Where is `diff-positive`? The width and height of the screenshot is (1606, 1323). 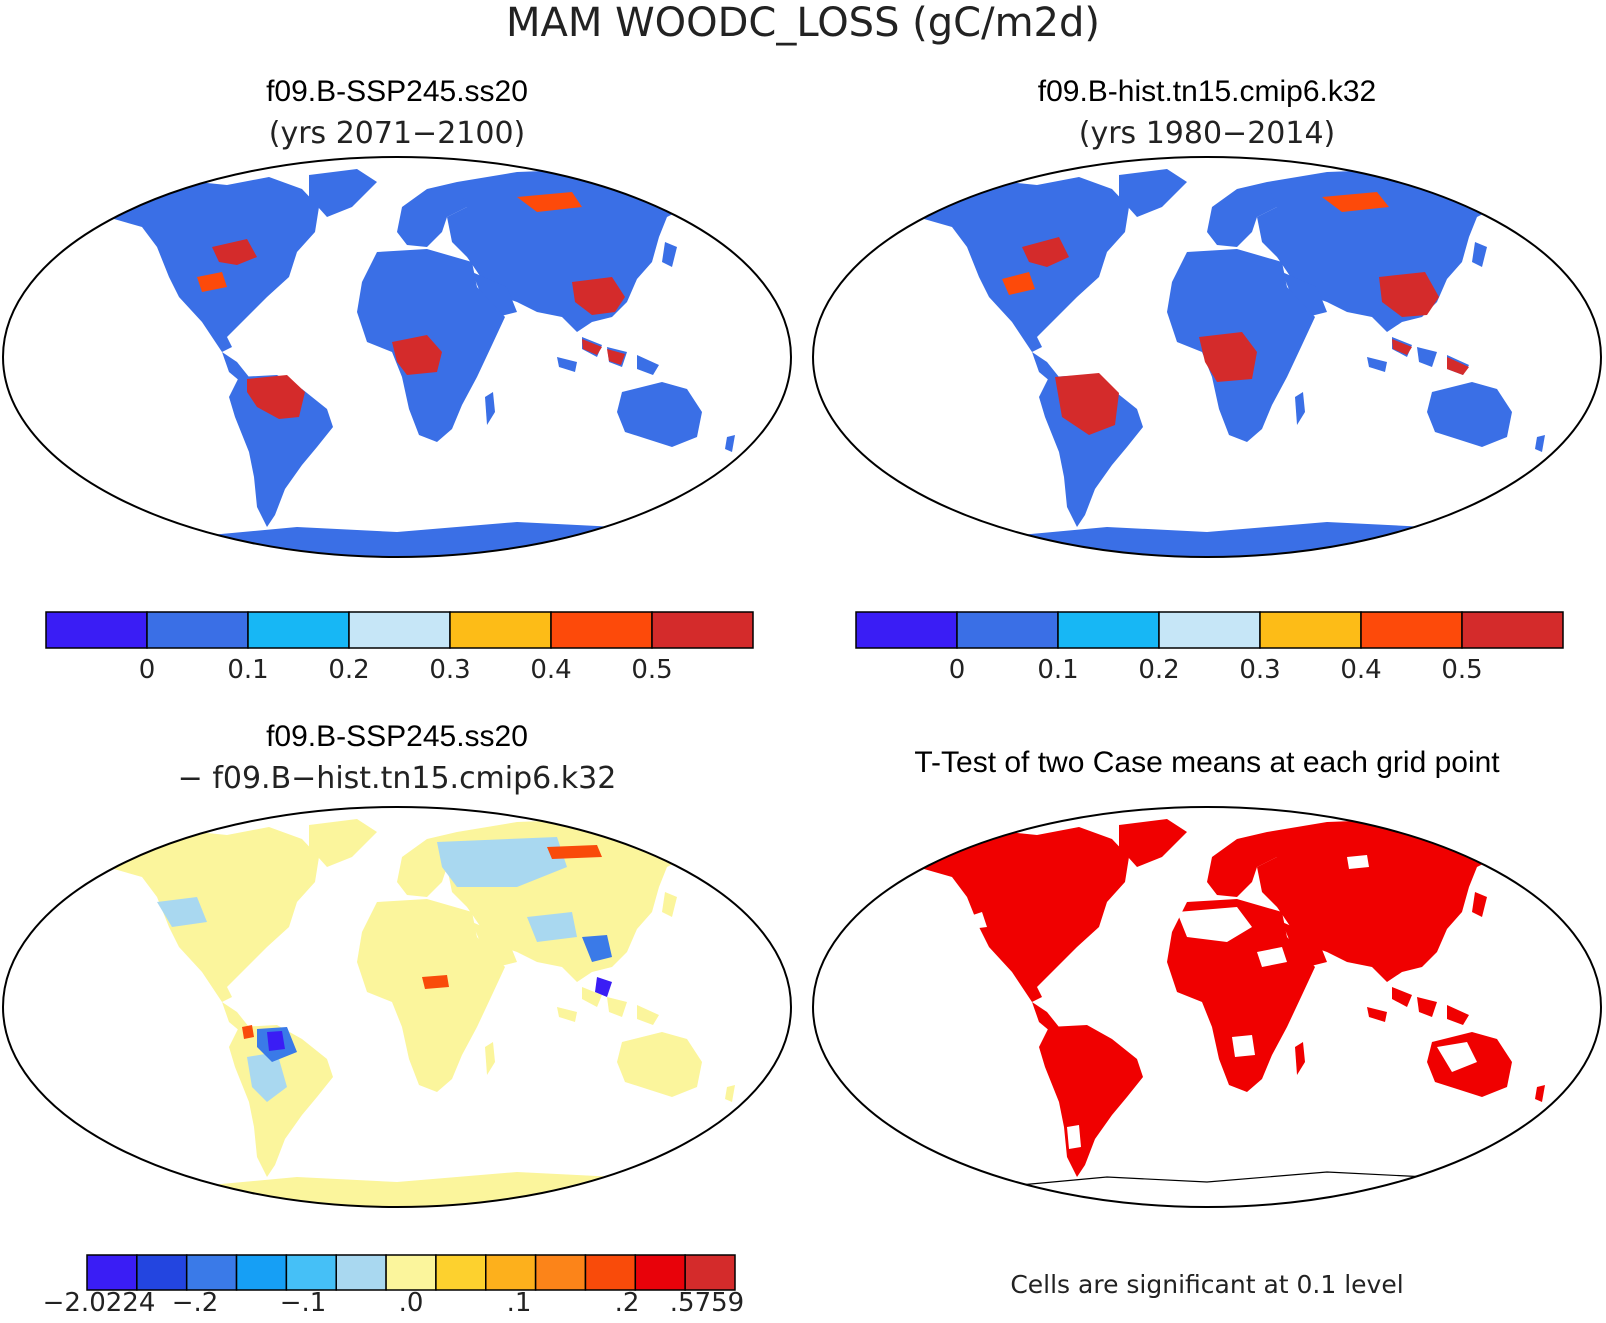
diff-positive is located at coordinates (422, 942).